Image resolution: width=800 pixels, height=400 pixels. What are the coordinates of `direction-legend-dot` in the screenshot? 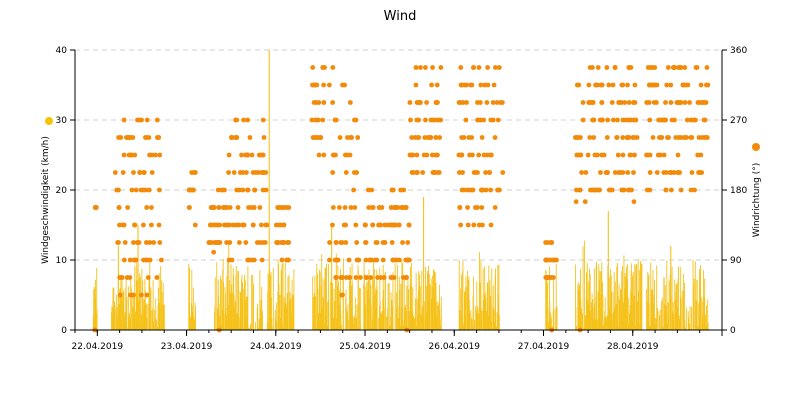 It's located at (756, 147).